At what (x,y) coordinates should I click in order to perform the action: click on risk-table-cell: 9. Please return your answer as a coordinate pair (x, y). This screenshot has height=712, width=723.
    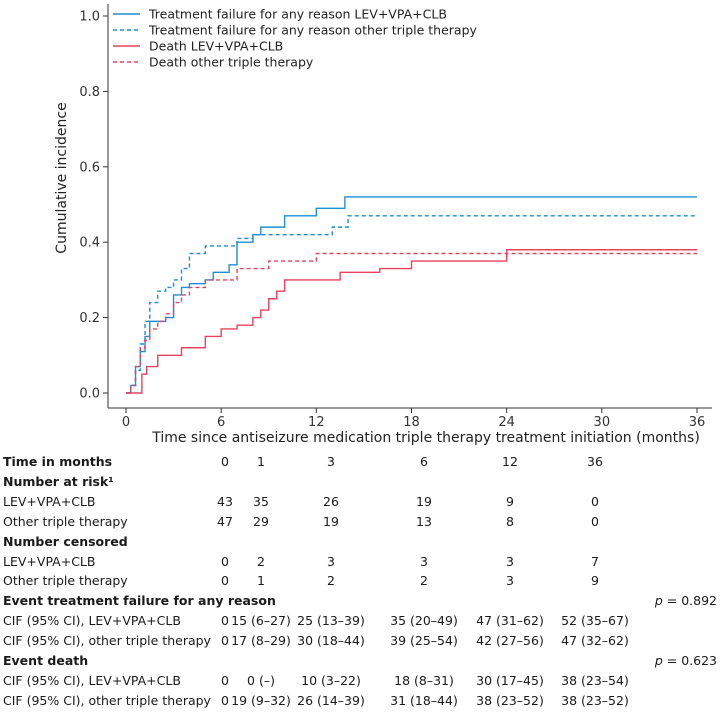
    Looking at the image, I should click on (595, 581).